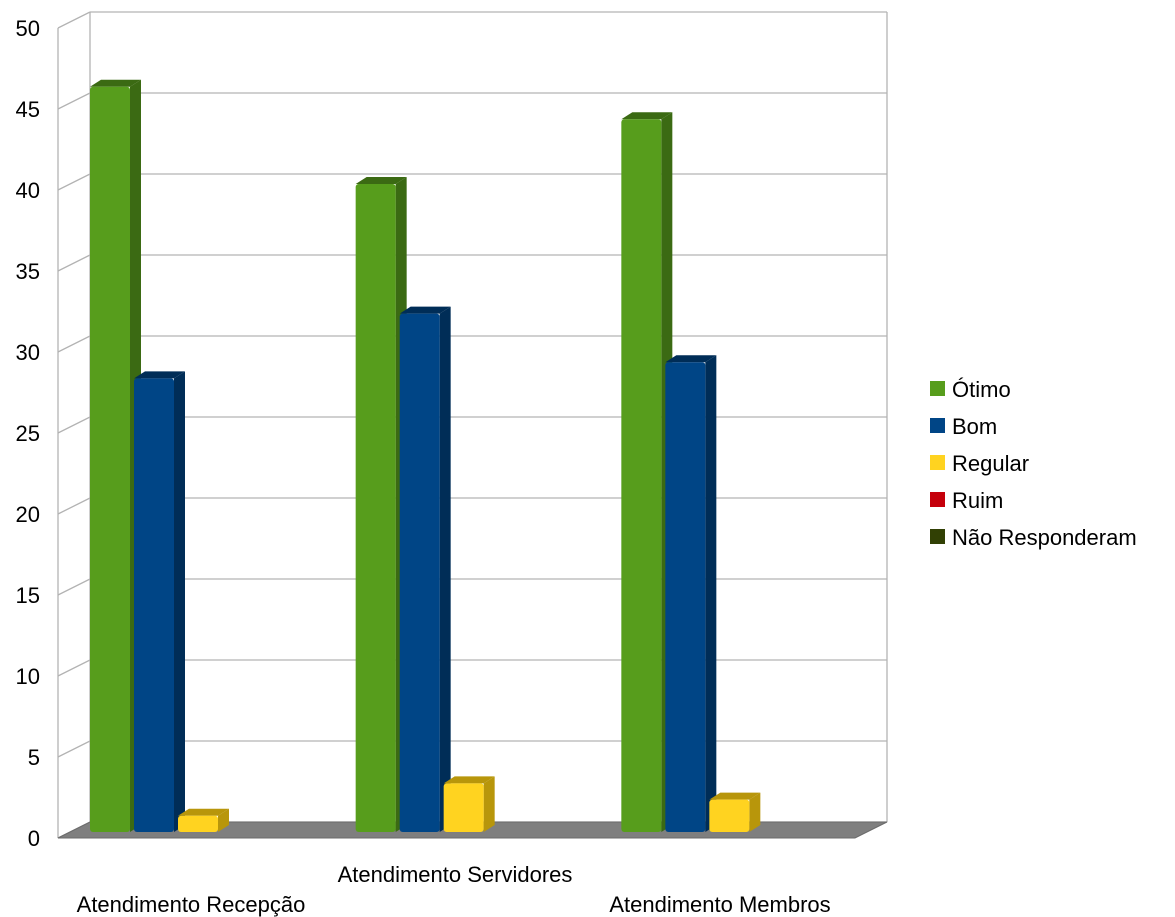 The image size is (1175, 917). What do you see at coordinates (28, 190) in the screenshot?
I see `y-tick-label: 40` at bounding box center [28, 190].